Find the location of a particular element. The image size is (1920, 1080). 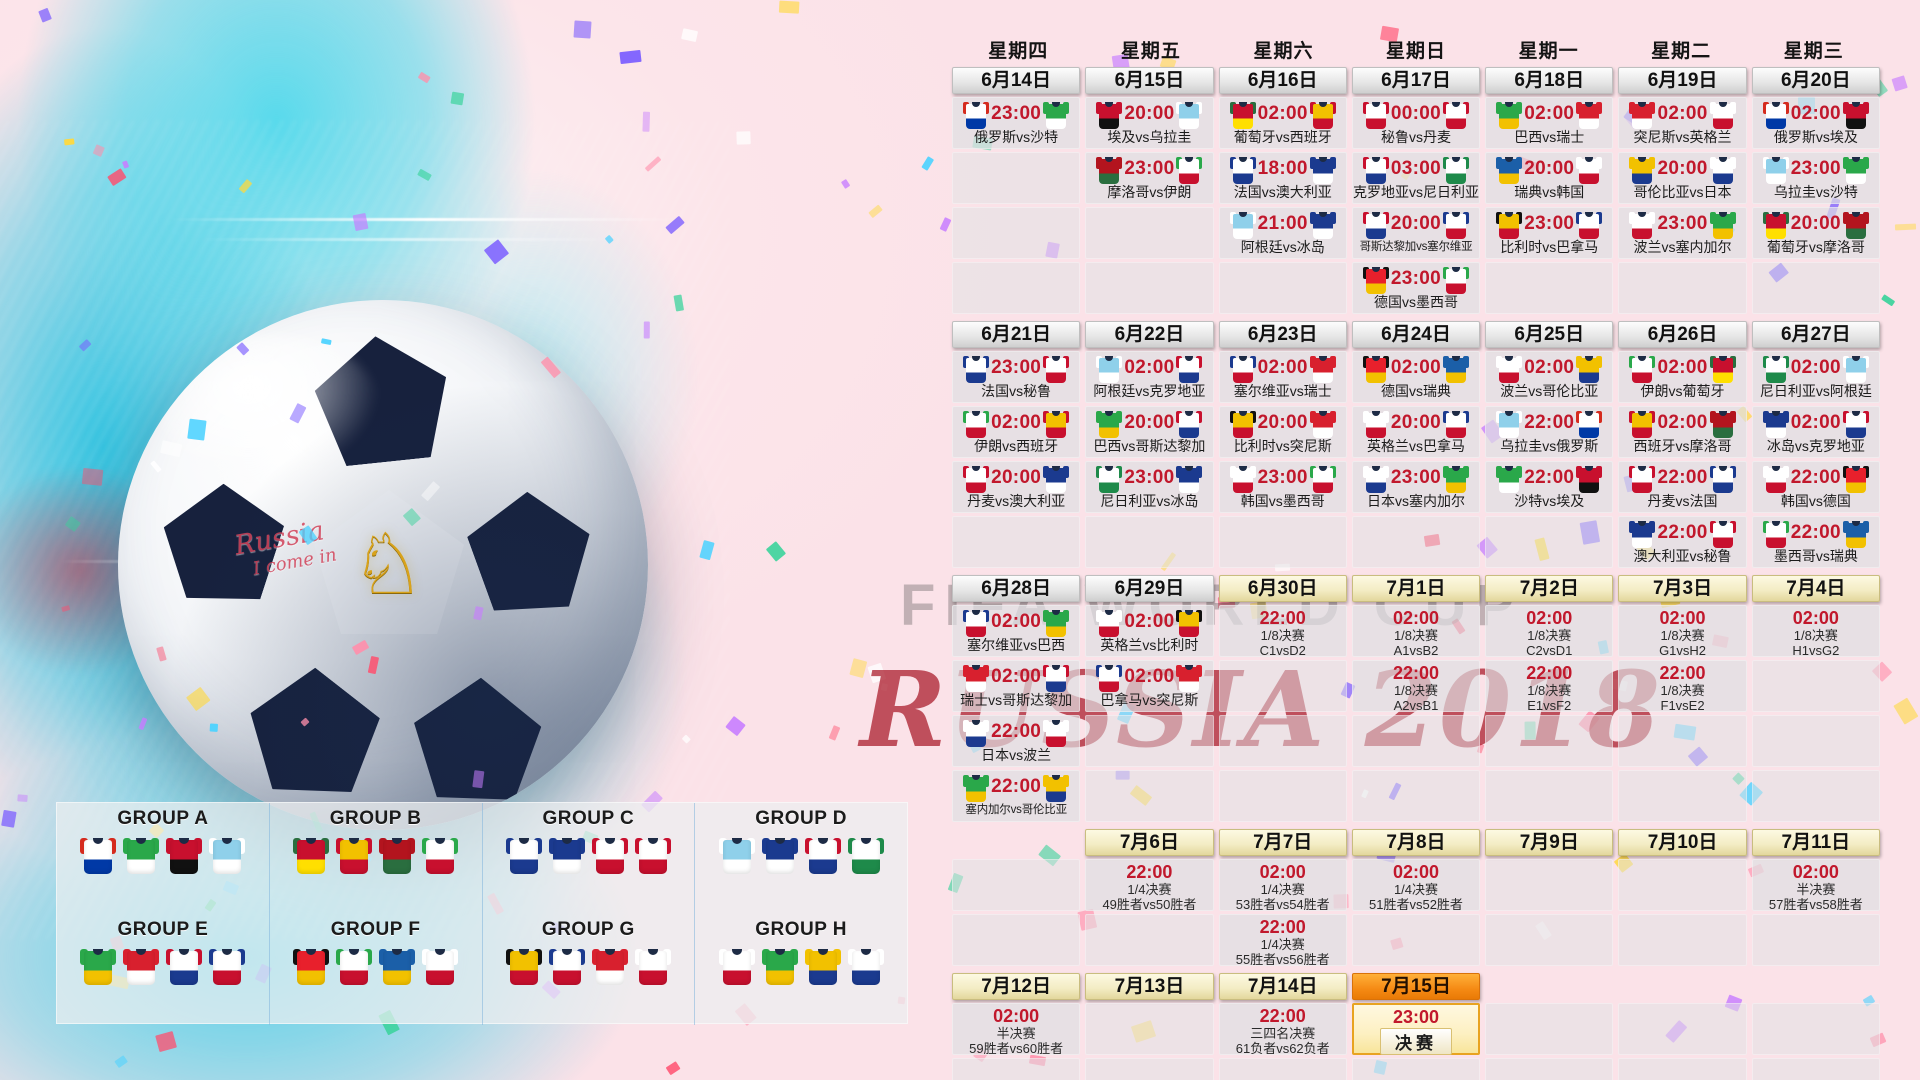

date-header: 6月24日 is located at coordinates (1416, 334).